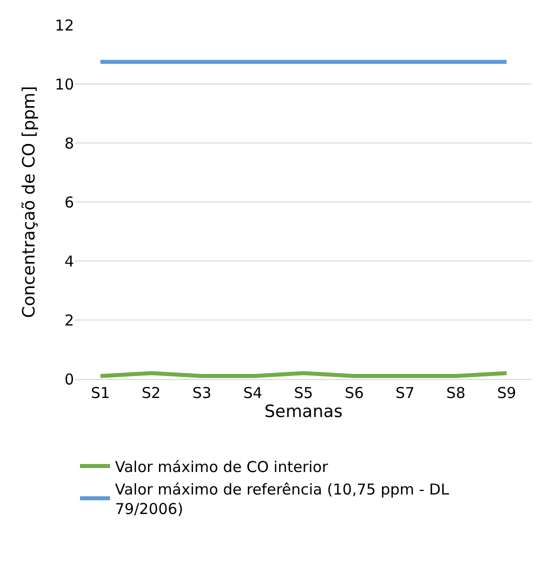 The image size is (547, 579). I want to click on x-tick-label: S2, so click(151, 393).